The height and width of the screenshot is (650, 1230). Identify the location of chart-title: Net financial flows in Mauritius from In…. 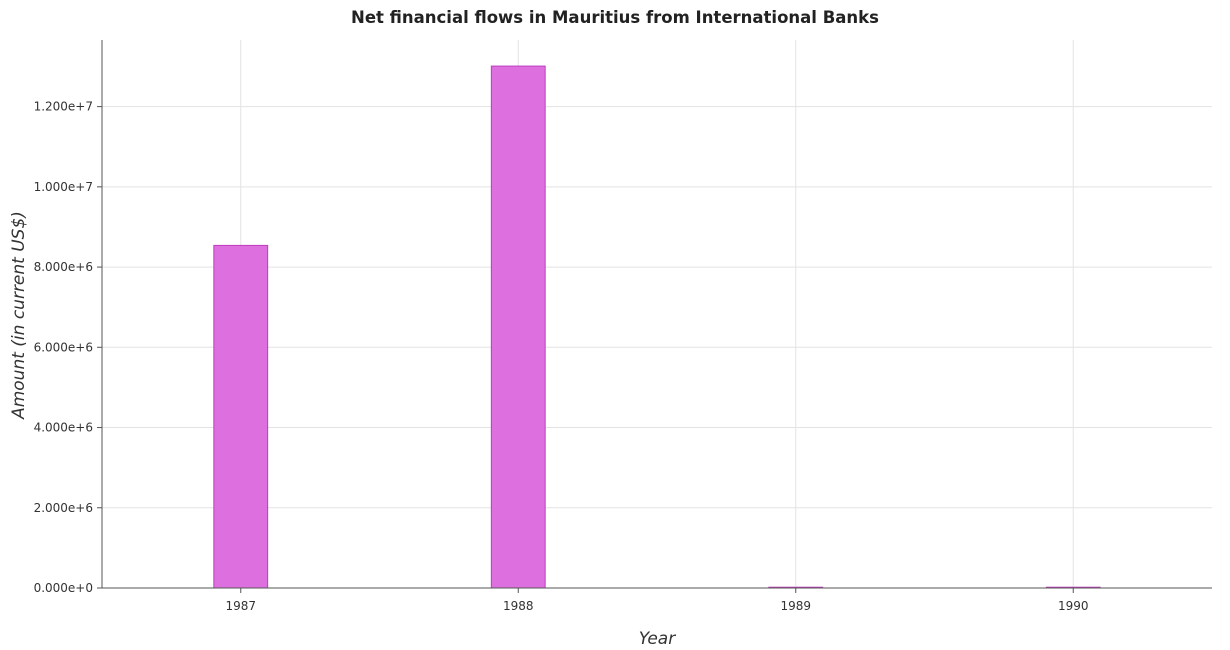
(615, 17).